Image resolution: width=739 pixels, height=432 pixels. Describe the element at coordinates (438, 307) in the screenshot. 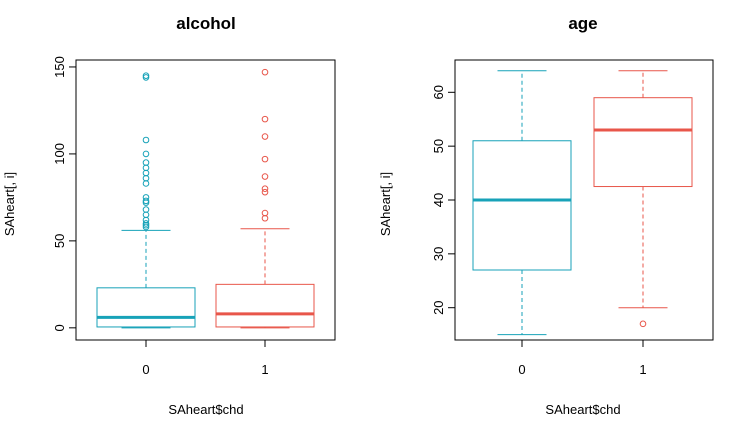

I see `y-tick-label: 20` at that location.